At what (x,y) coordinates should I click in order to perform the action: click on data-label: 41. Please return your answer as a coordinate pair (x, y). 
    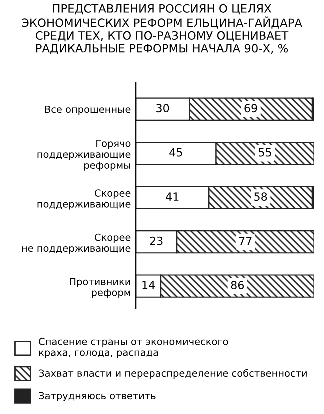
    Looking at the image, I should click on (172, 196).